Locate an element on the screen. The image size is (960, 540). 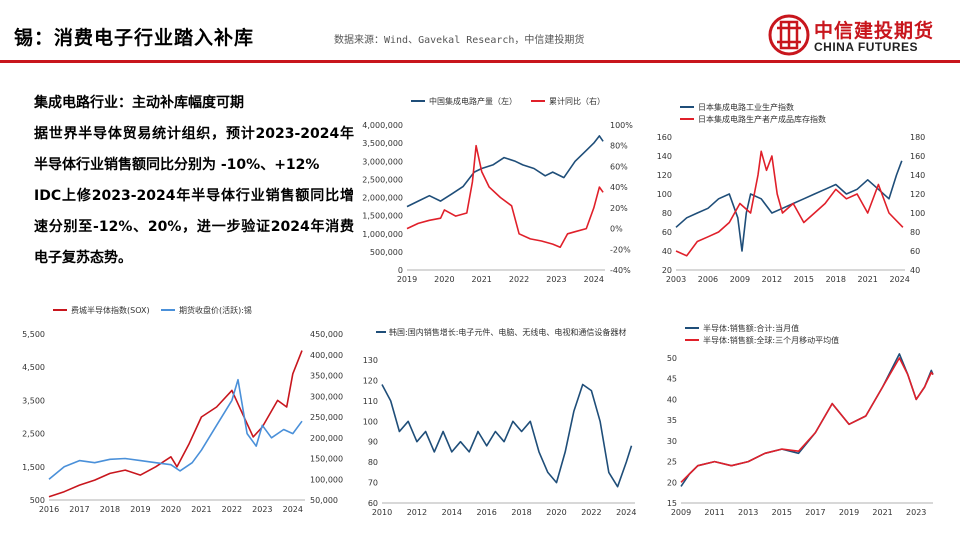
y-right-tick-label: 100 is located at coordinates (917, 213).